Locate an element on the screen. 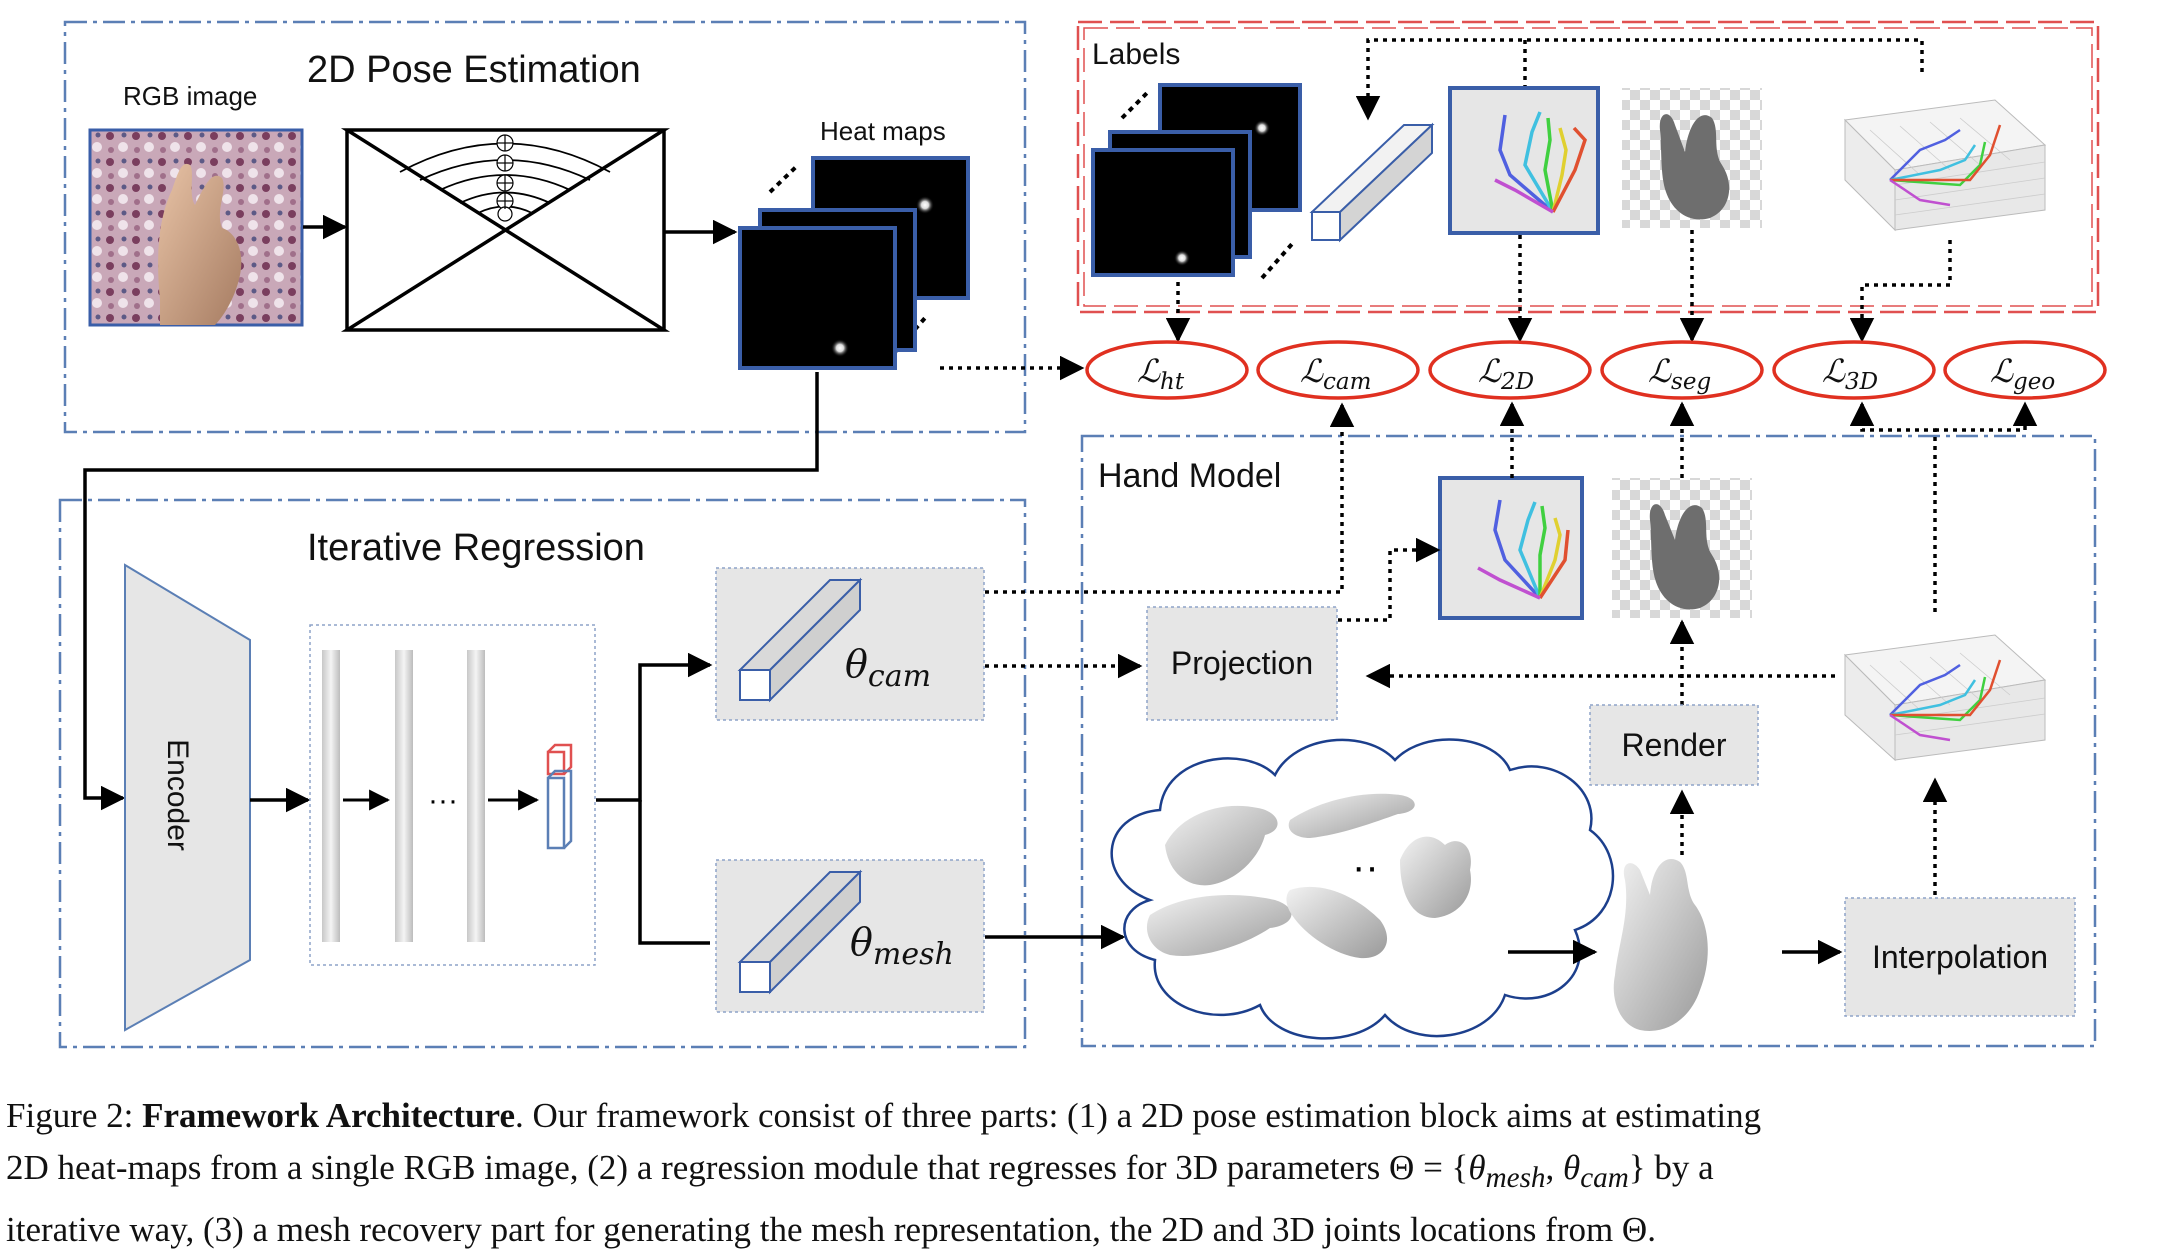  loss-seg is located at coordinates (1682, 370).